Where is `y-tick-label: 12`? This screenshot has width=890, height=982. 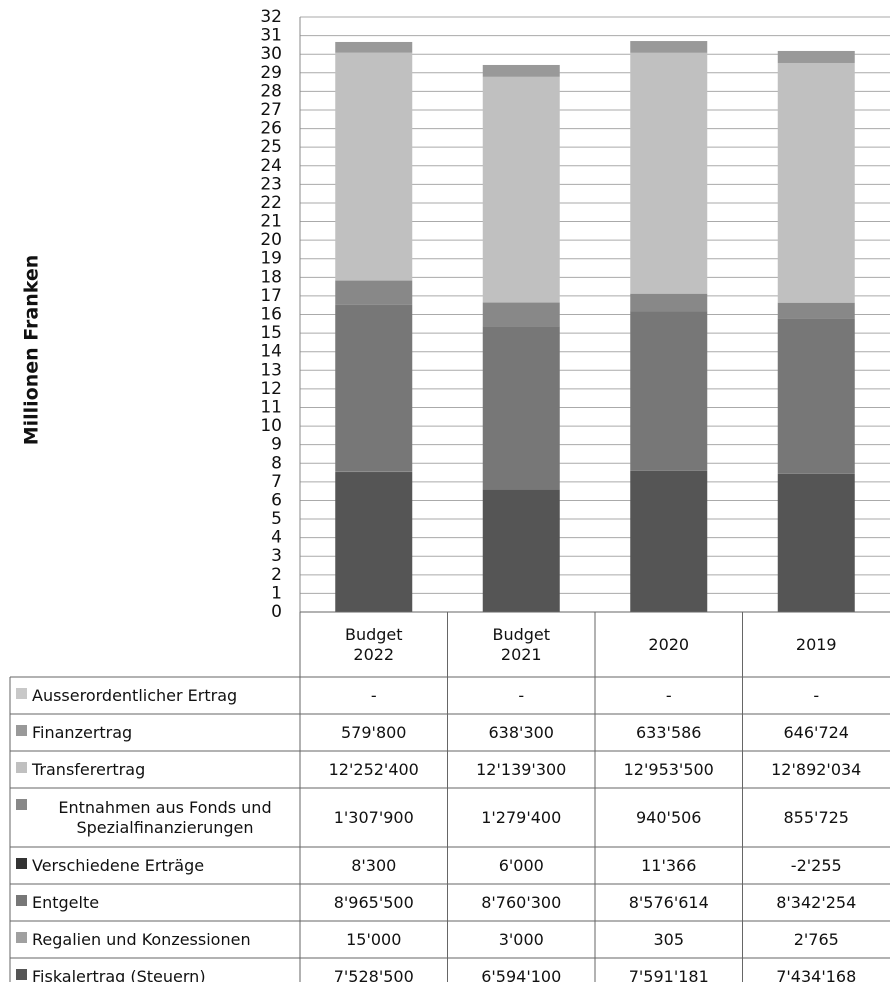
y-tick-label: 12 is located at coordinates (271, 389).